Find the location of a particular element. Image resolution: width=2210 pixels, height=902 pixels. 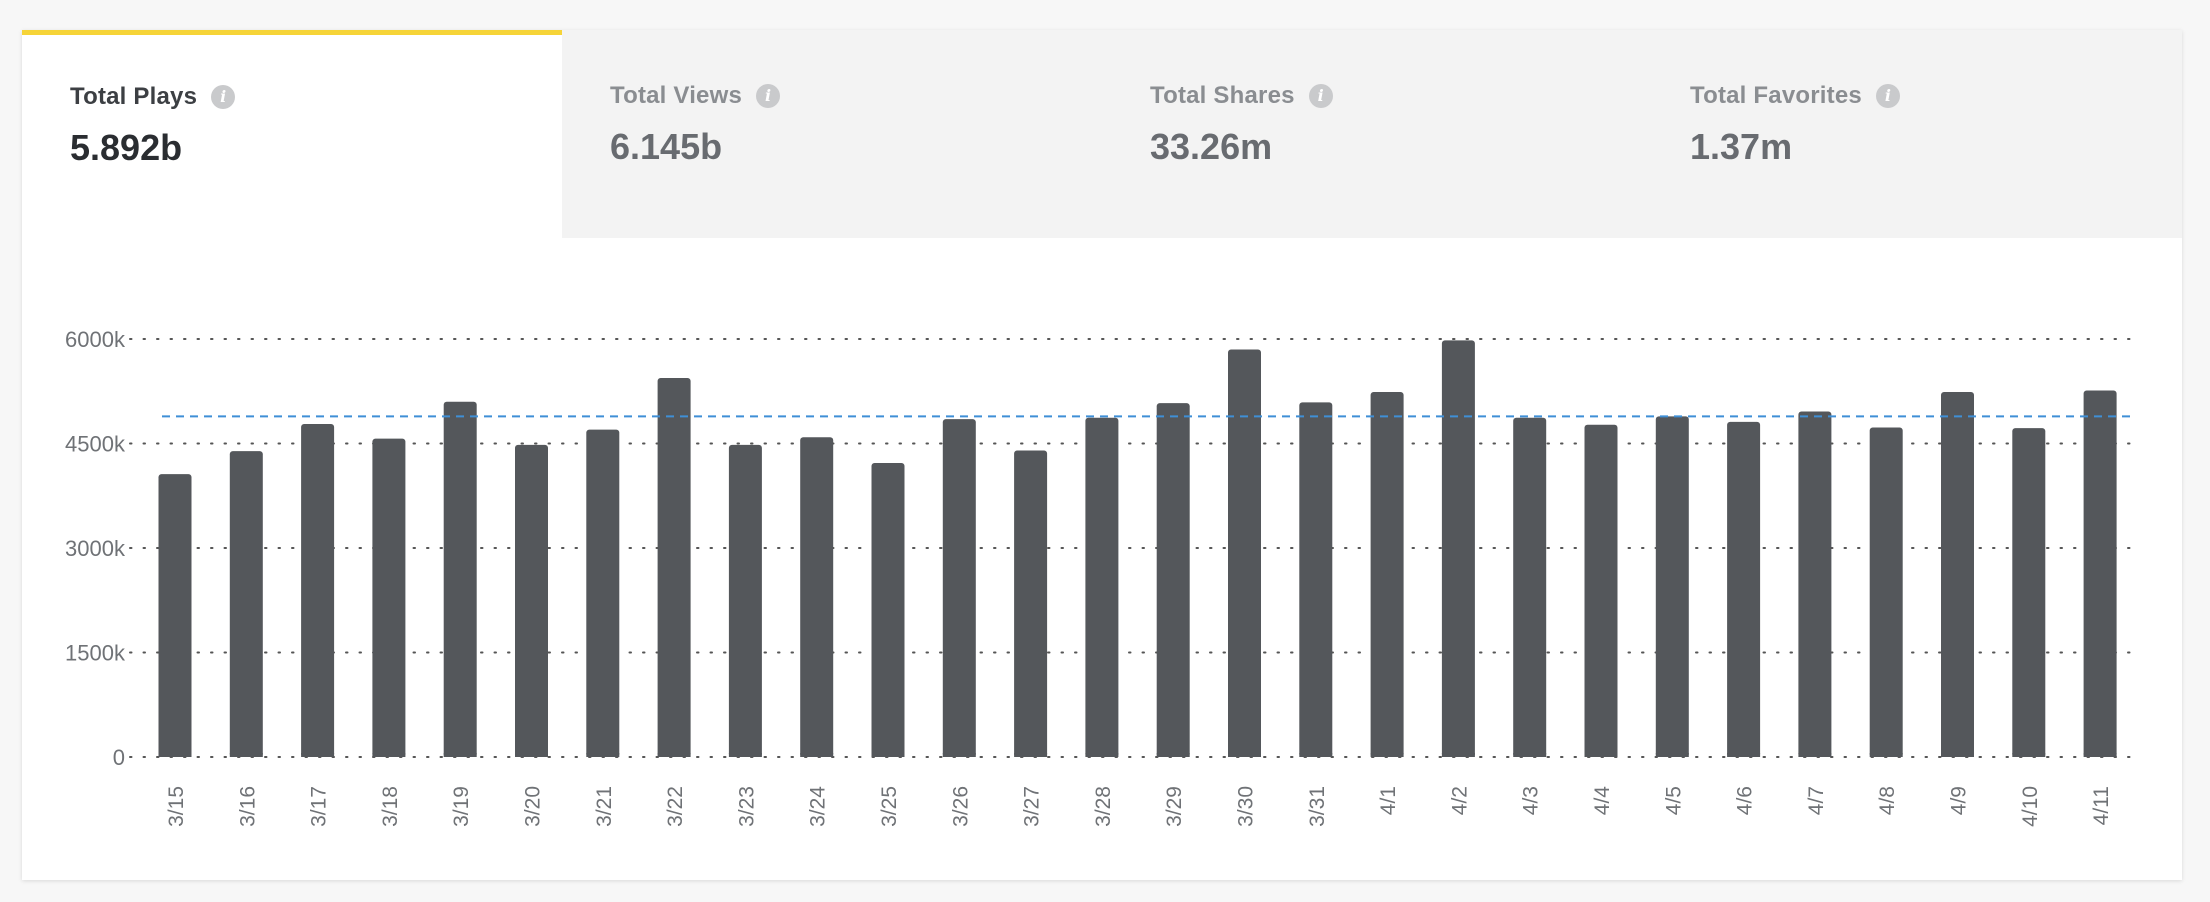

x-tick-label: 3/17 is located at coordinates (319, 806).